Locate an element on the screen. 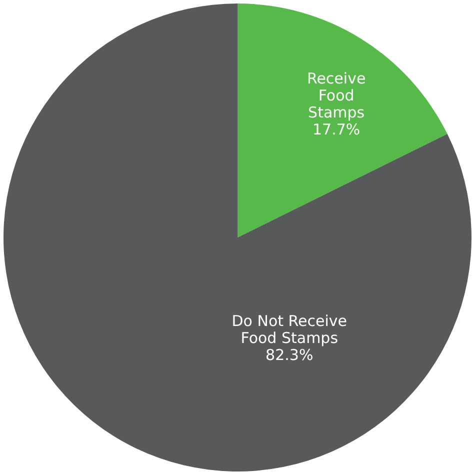 This screenshot has width=475, height=475. data-label: 82.3% is located at coordinates (290, 355).